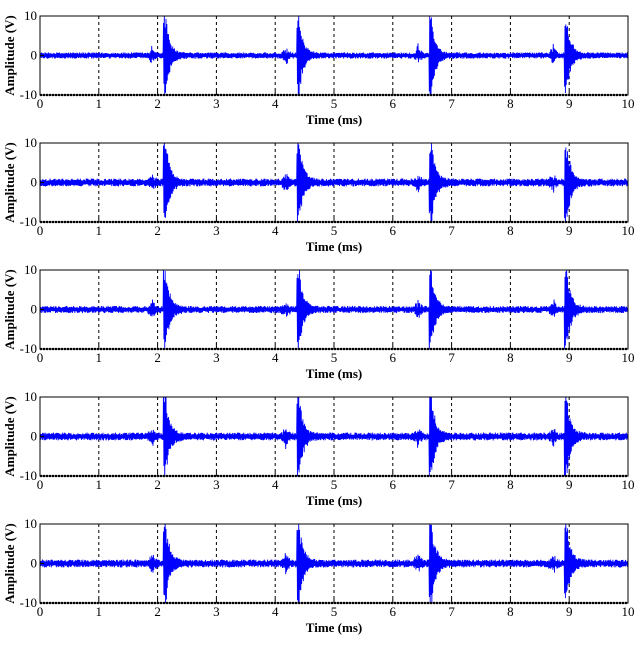 The image size is (640, 646). Describe the element at coordinates (569, 230) in the screenshot. I see `chart-2-xtick-label-9: 9` at that location.